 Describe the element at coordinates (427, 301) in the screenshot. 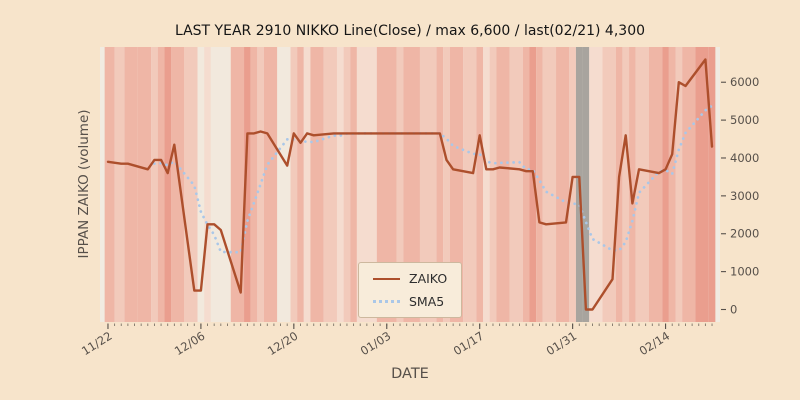

I see `legend-label-sma5: SMA5` at that location.